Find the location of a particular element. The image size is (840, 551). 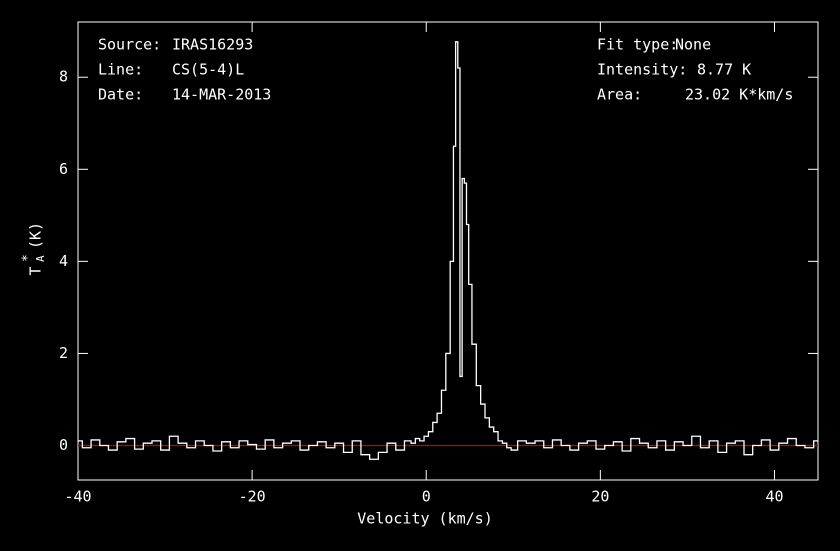

info-label: Date: is located at coordinates (120, 95).